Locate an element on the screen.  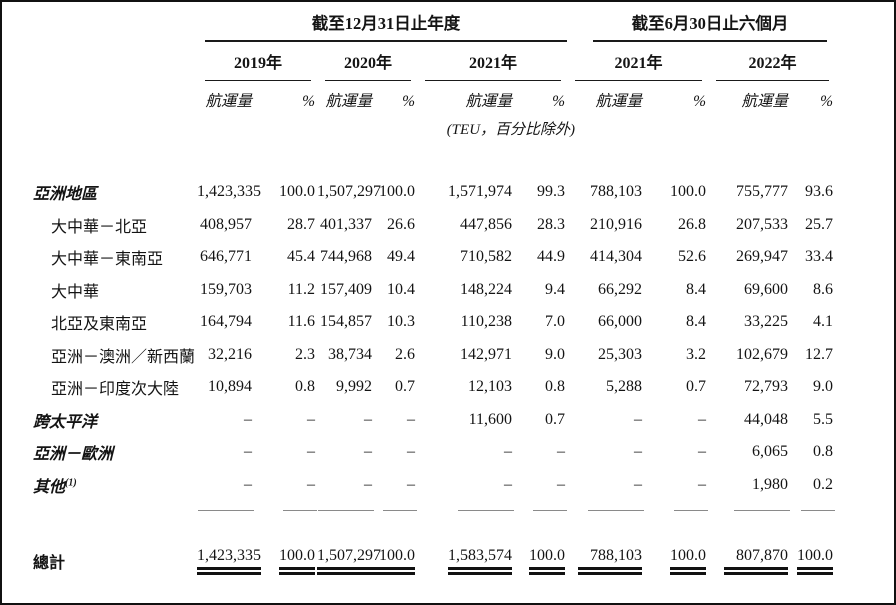
total-value: 100.0 is located at coordinates (815, 561).